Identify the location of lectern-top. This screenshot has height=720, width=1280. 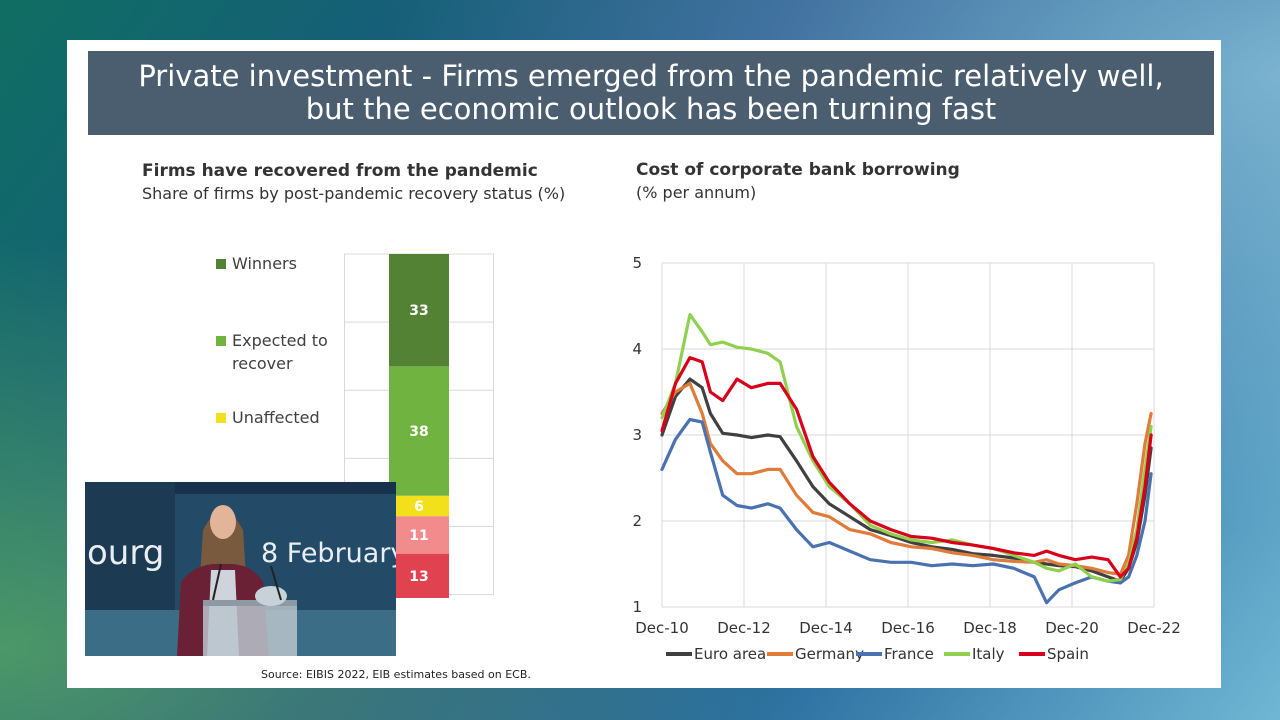
(250, 603).